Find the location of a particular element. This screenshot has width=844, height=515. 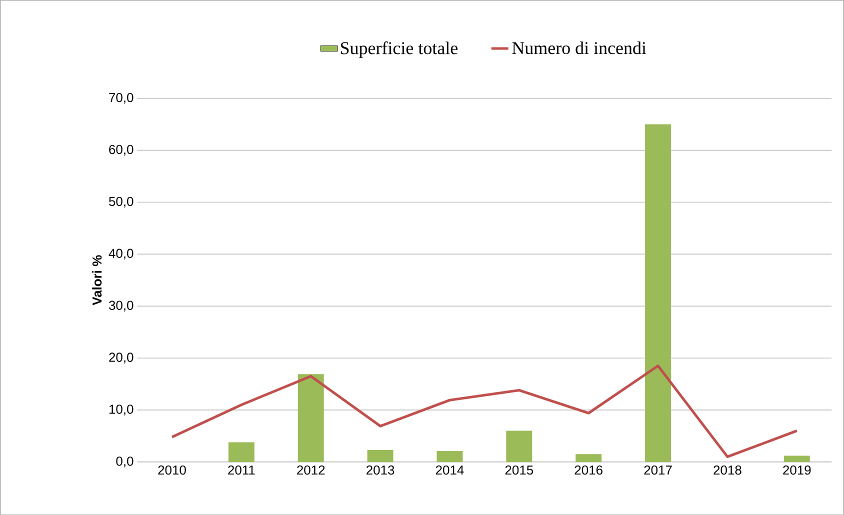

x-tick-label: 2012 is located at coordinates (311, 470).